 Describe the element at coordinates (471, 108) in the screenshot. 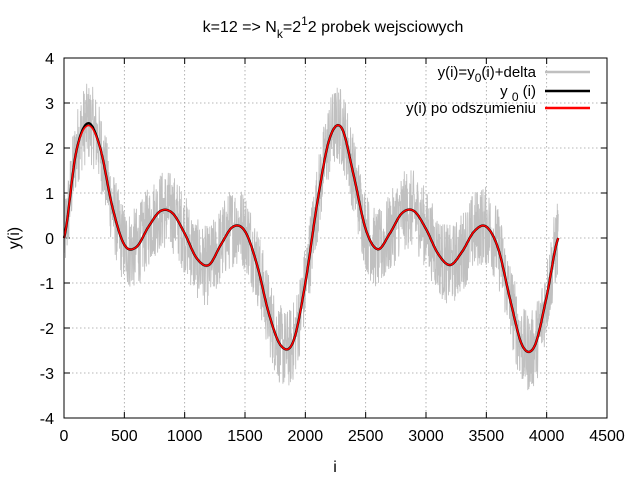

I see `legend-label-denoised: y(i) po odszumieniu` at that location.